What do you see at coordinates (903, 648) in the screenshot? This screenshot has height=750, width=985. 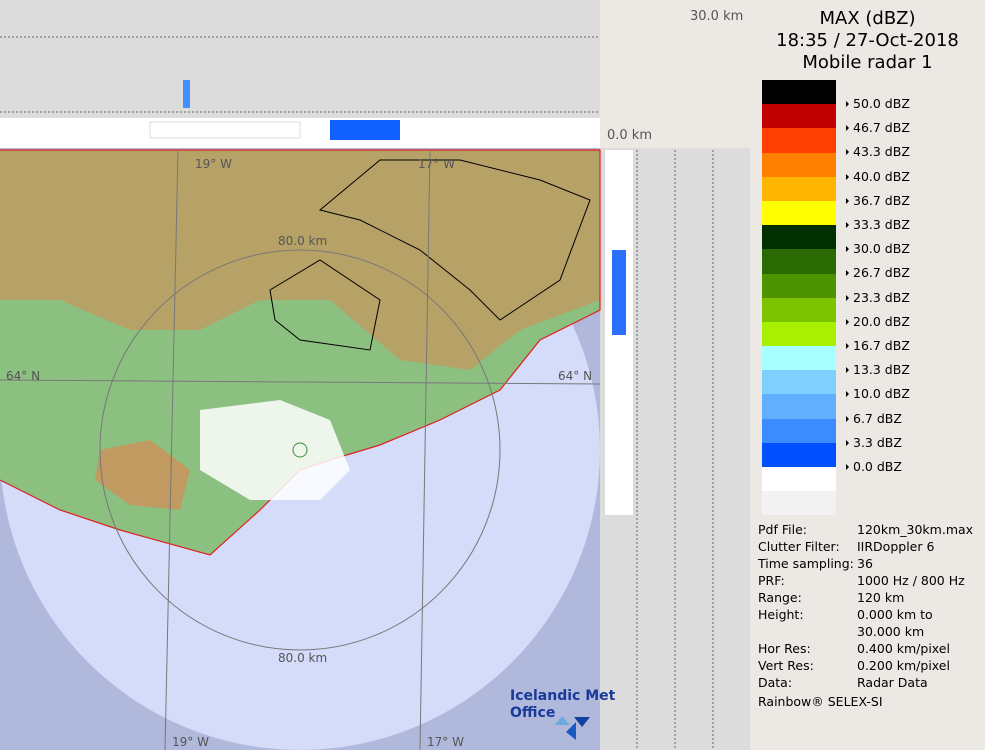 I see `info-value: 0.400 km/pixel` at bounding box center [903, 648].